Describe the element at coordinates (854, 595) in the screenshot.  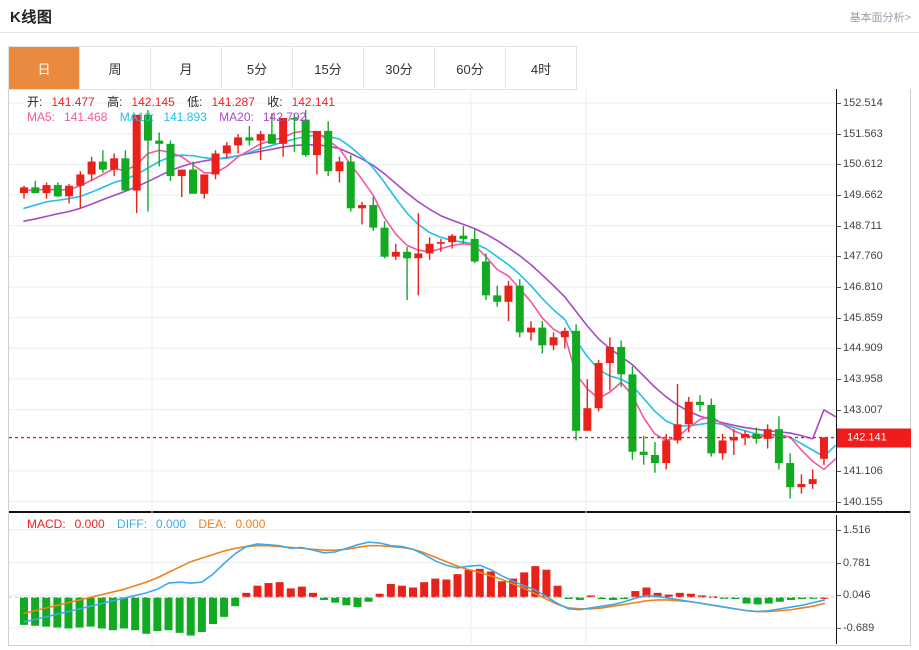
I see `macd-y-tick-2: 0.046` at that location.